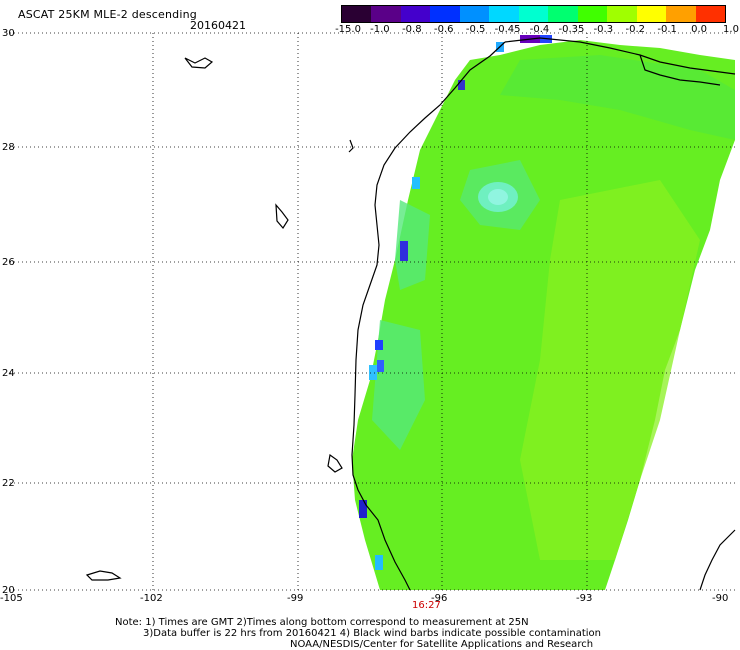  Describe the element at coordinates (380, 29) in the screenshot. I see `colorbar-tick-label: -1.0` at that location.